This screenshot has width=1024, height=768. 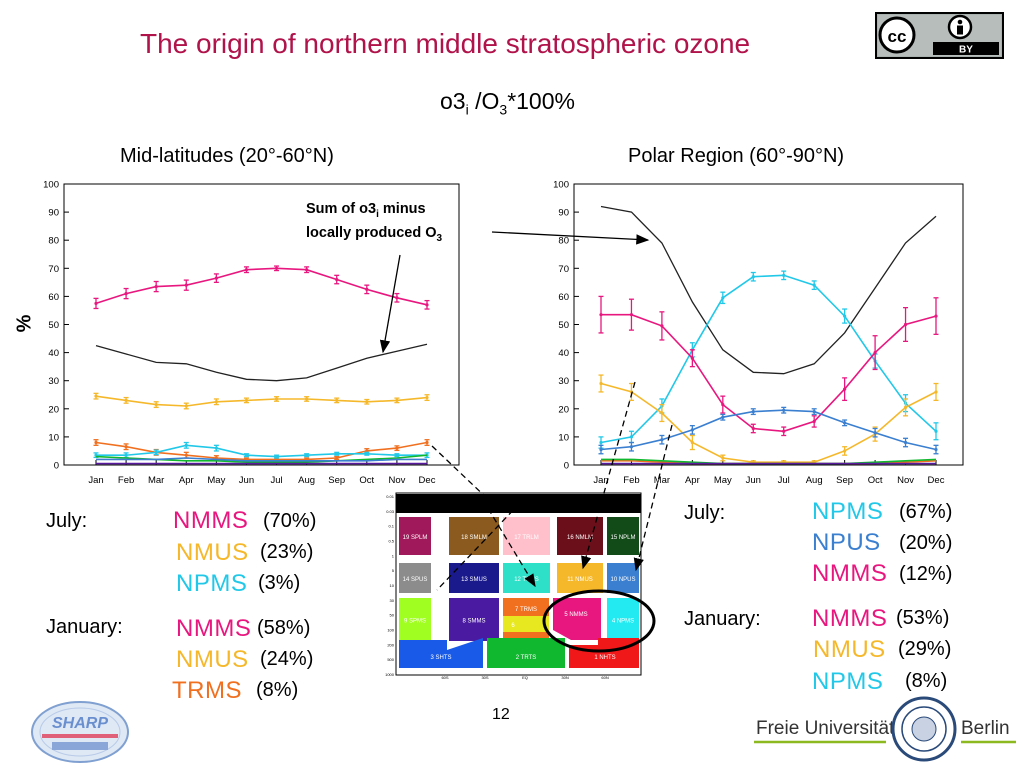 I want to click on page-number: 12, so click(x=501, y=714).